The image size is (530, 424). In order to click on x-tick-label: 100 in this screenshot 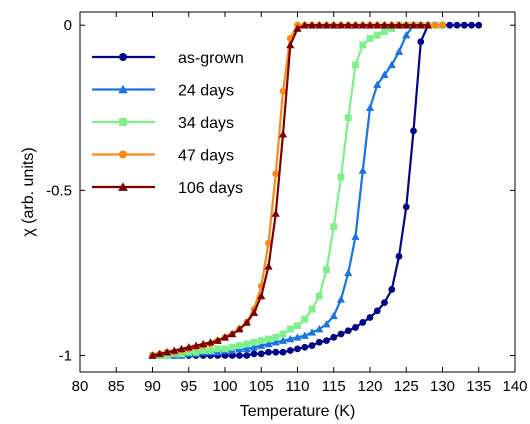, I will do `click(224, 386)`.